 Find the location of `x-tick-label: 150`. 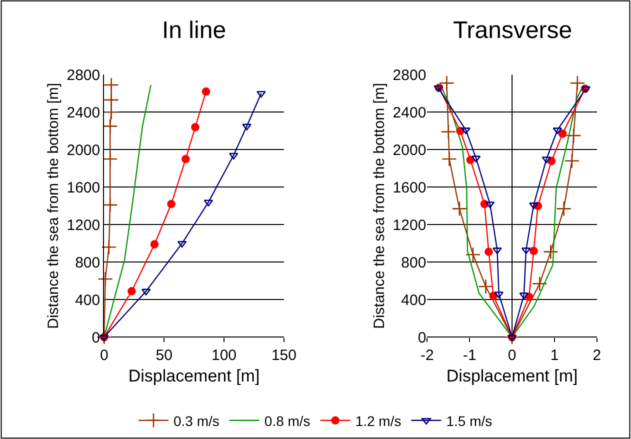

x-tick-label: 150 is located at coordinates (283, 355).